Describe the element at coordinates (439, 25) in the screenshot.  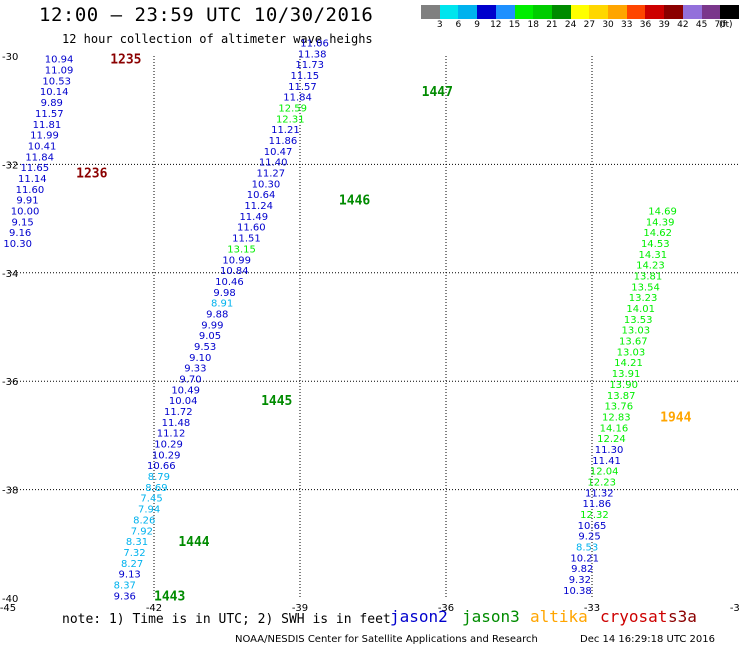
I see `color-scale-tick: 3` at that location.